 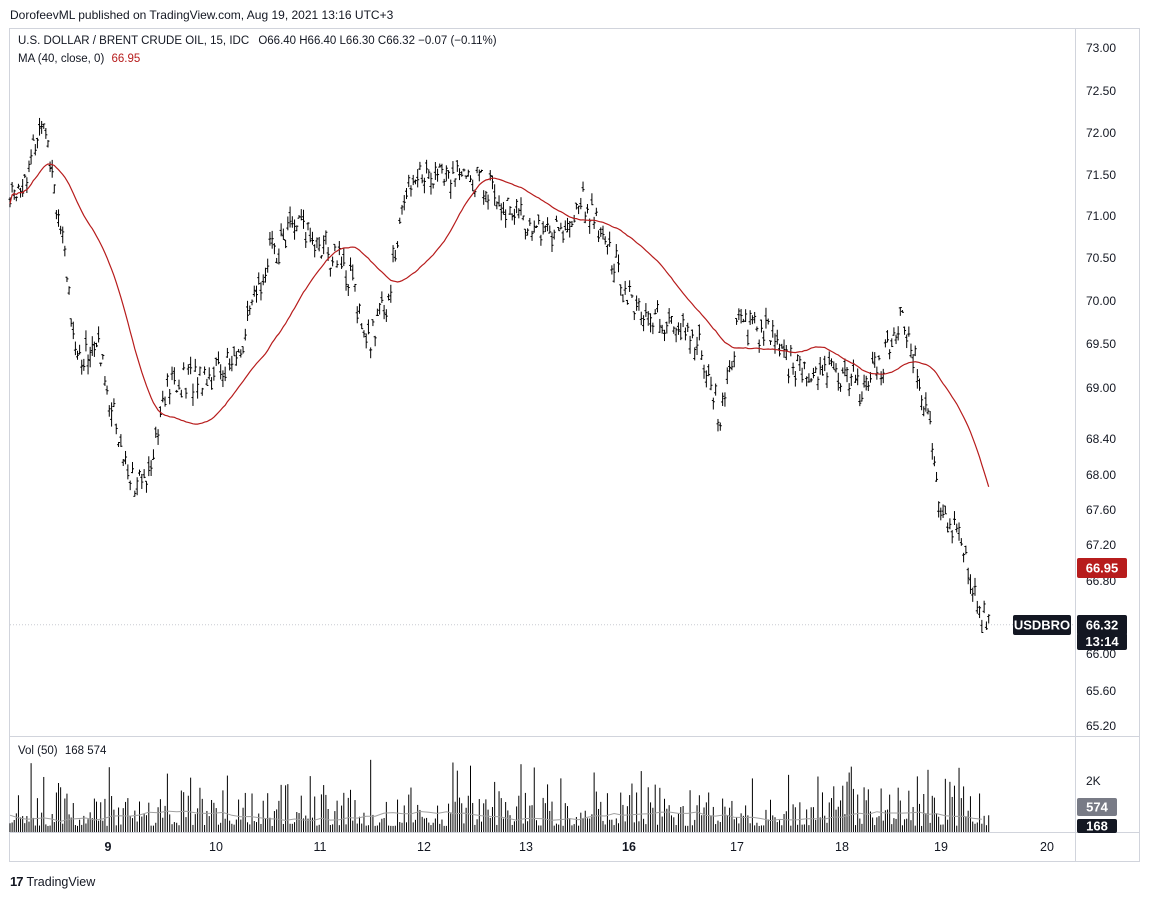 I want to click on symbol-badge: USDBRO, so click(x=1042, y=625).